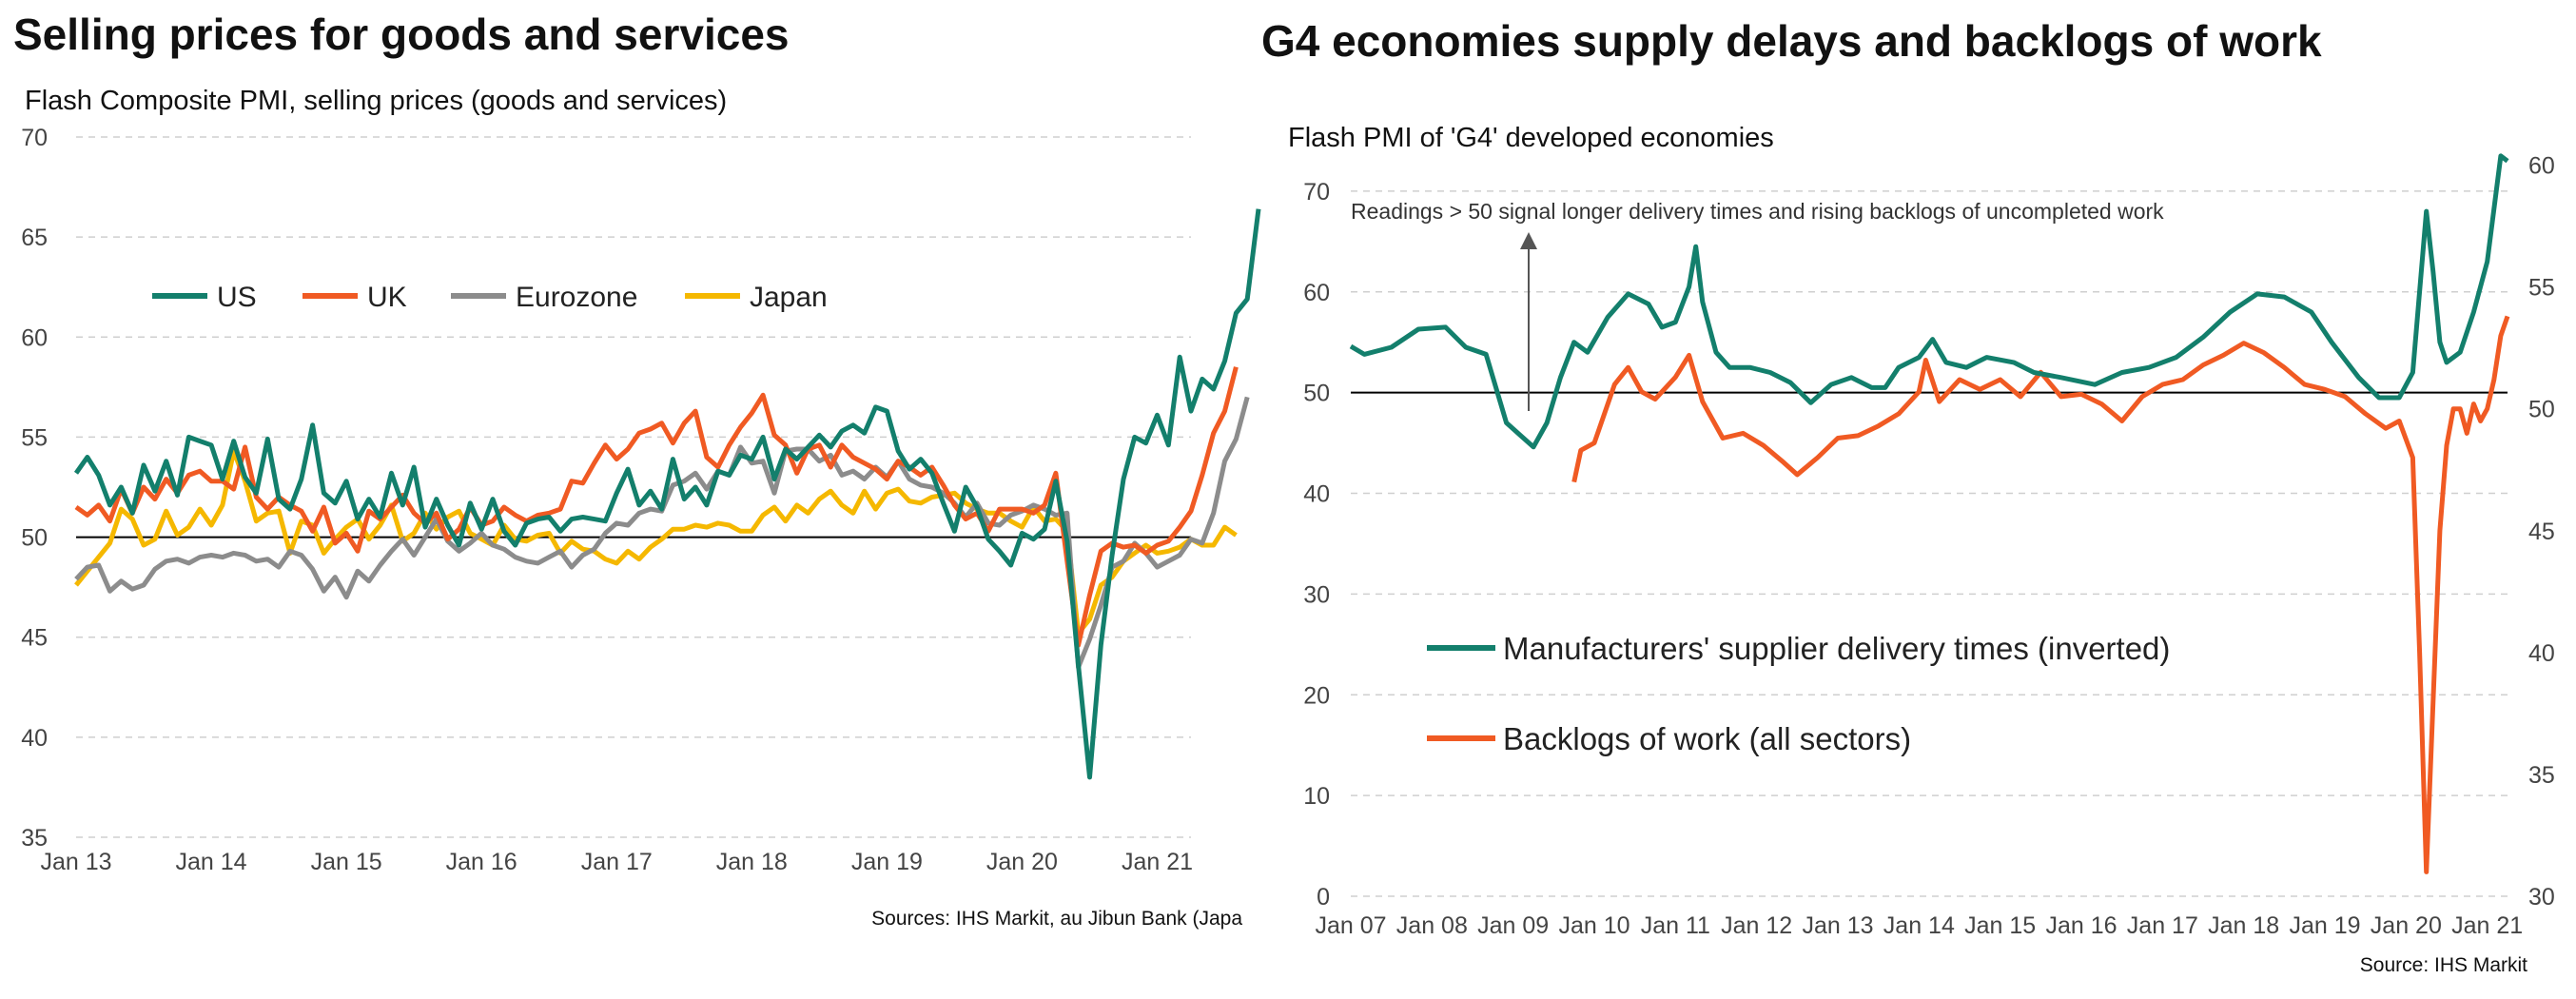  Describe the element at coordinates (1350, 925) in the screenshot. I see `chart2-x-tick: Jan 07` at that location.